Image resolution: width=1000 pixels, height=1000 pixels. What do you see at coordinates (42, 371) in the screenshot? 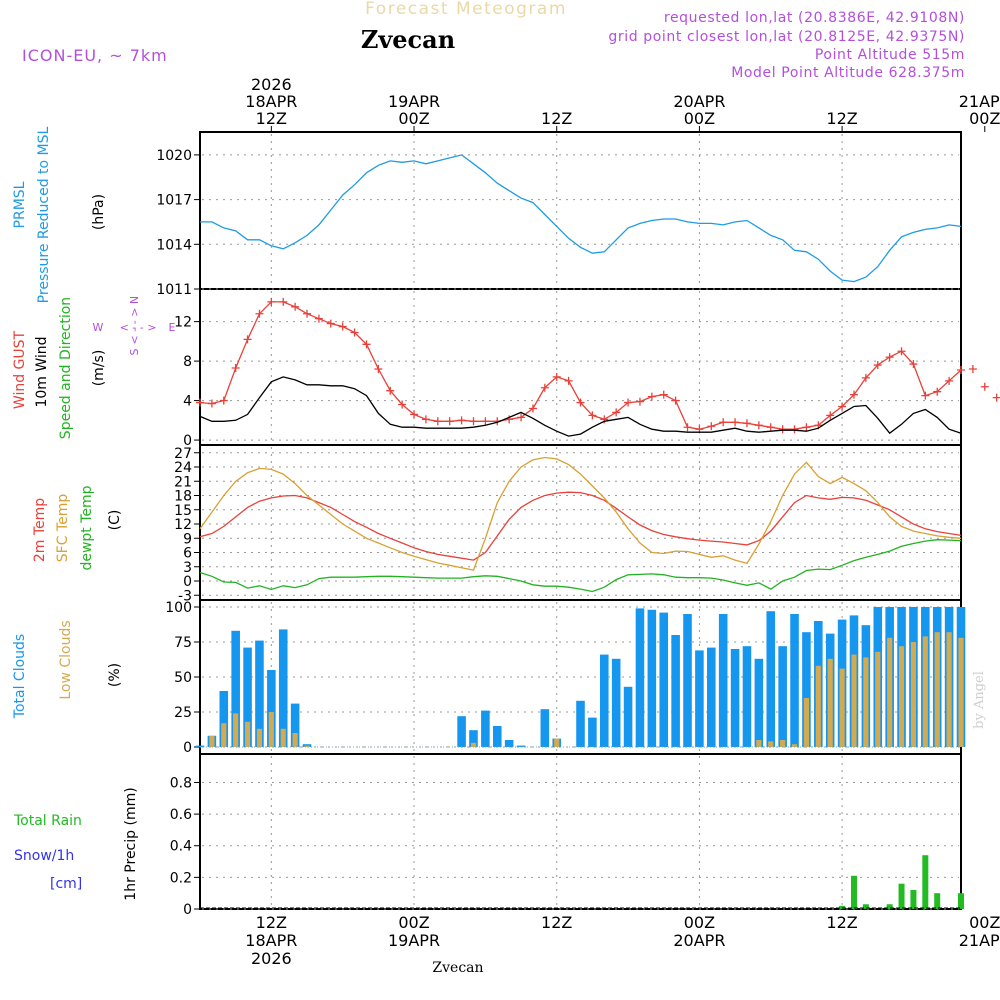
I see `wind-label-2: 10m Wind` at bounding box center [42, 371].